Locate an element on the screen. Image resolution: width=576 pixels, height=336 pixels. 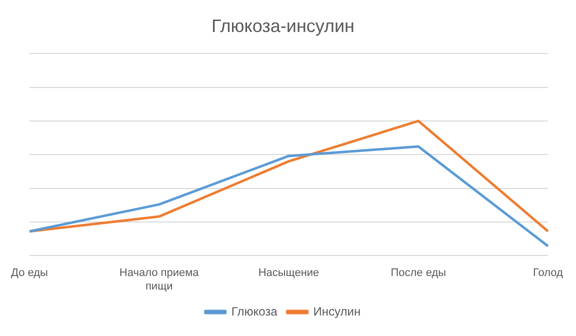
x-tick-label: После еды is located at coordinates (418, 273).